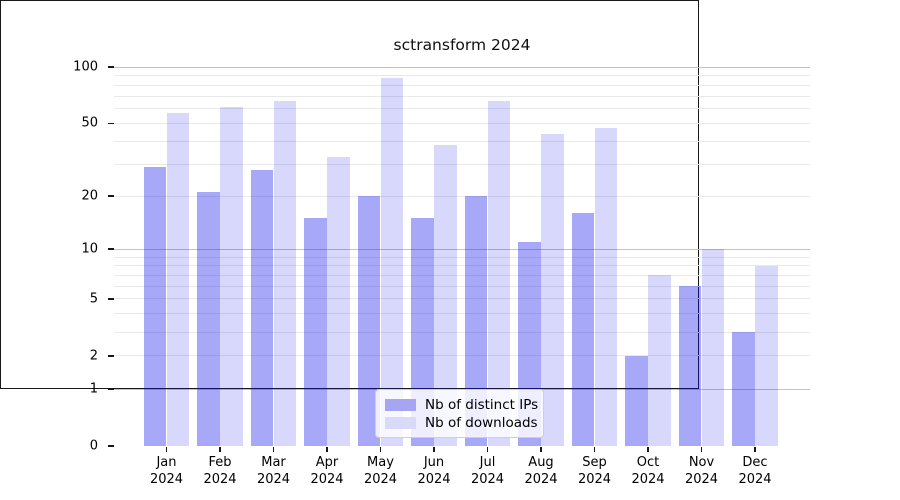 This screenshot has width=900, height=500. Describe the element at coordinates (220, 471) in the screenshot. I see `x-tick-label-feb: Feb 2024` at that location.